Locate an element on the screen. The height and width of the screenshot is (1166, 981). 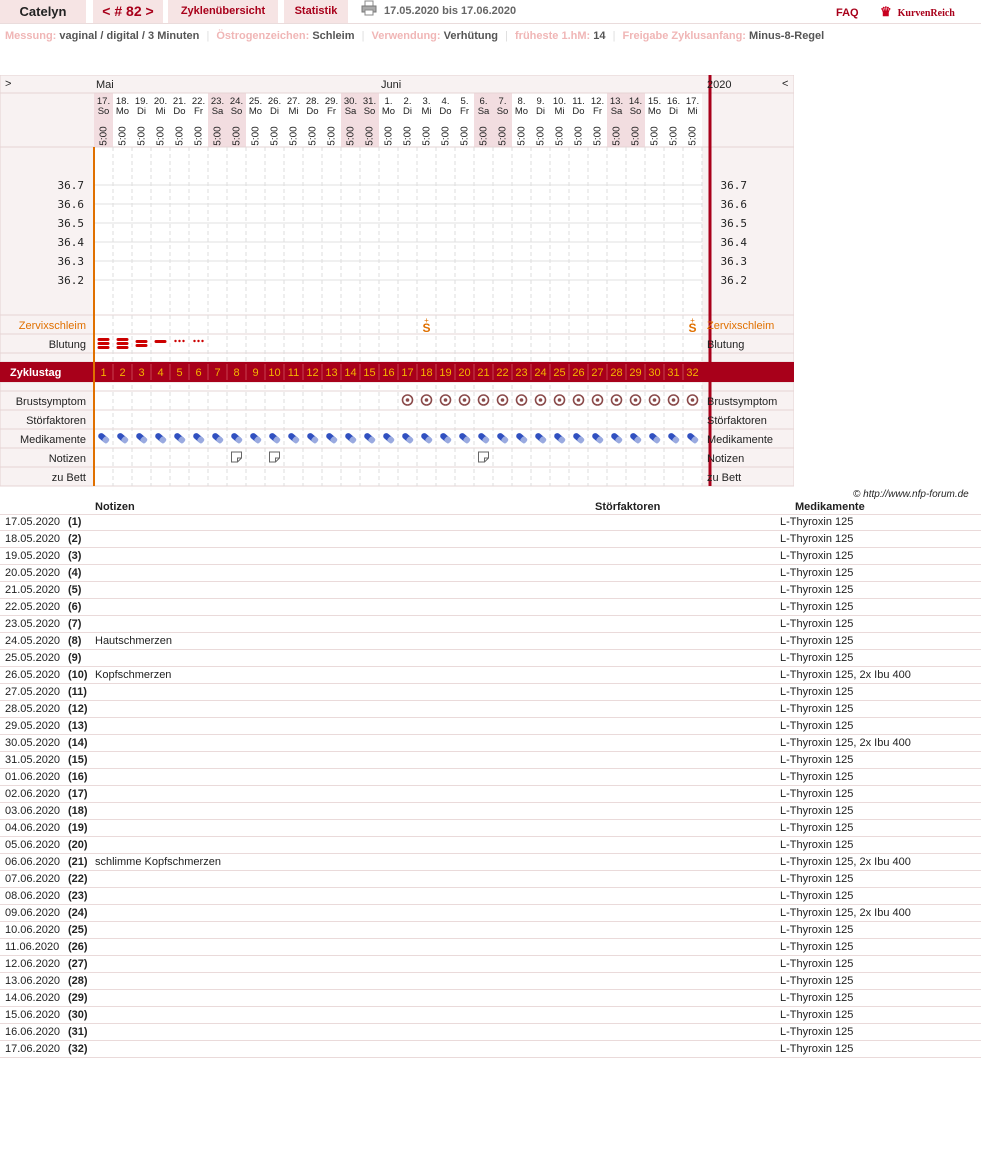
logo: ♛ KurvenReich is located at coordinates (917, 11).